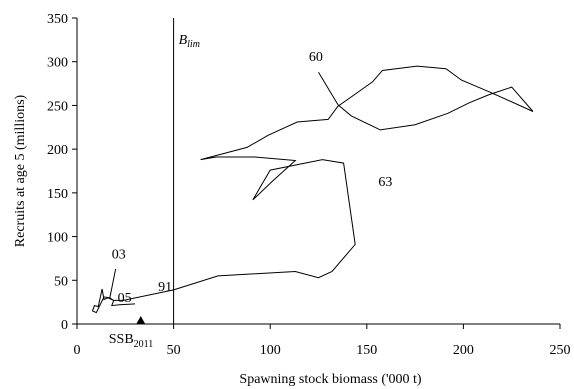 The image size is (574, 389). I want to click on ssb-label-sub: 2011, so click(144, 344).